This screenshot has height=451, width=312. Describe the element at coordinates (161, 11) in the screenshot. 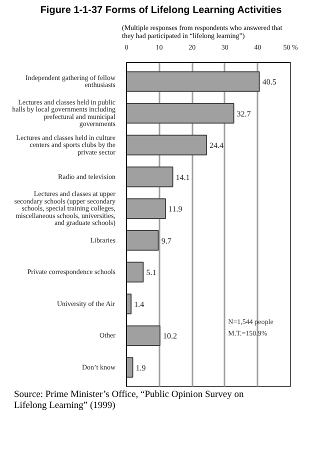

I see `chart-title: Figure 1-1-37 Forms of Lifelong Learning Activities` at that location.